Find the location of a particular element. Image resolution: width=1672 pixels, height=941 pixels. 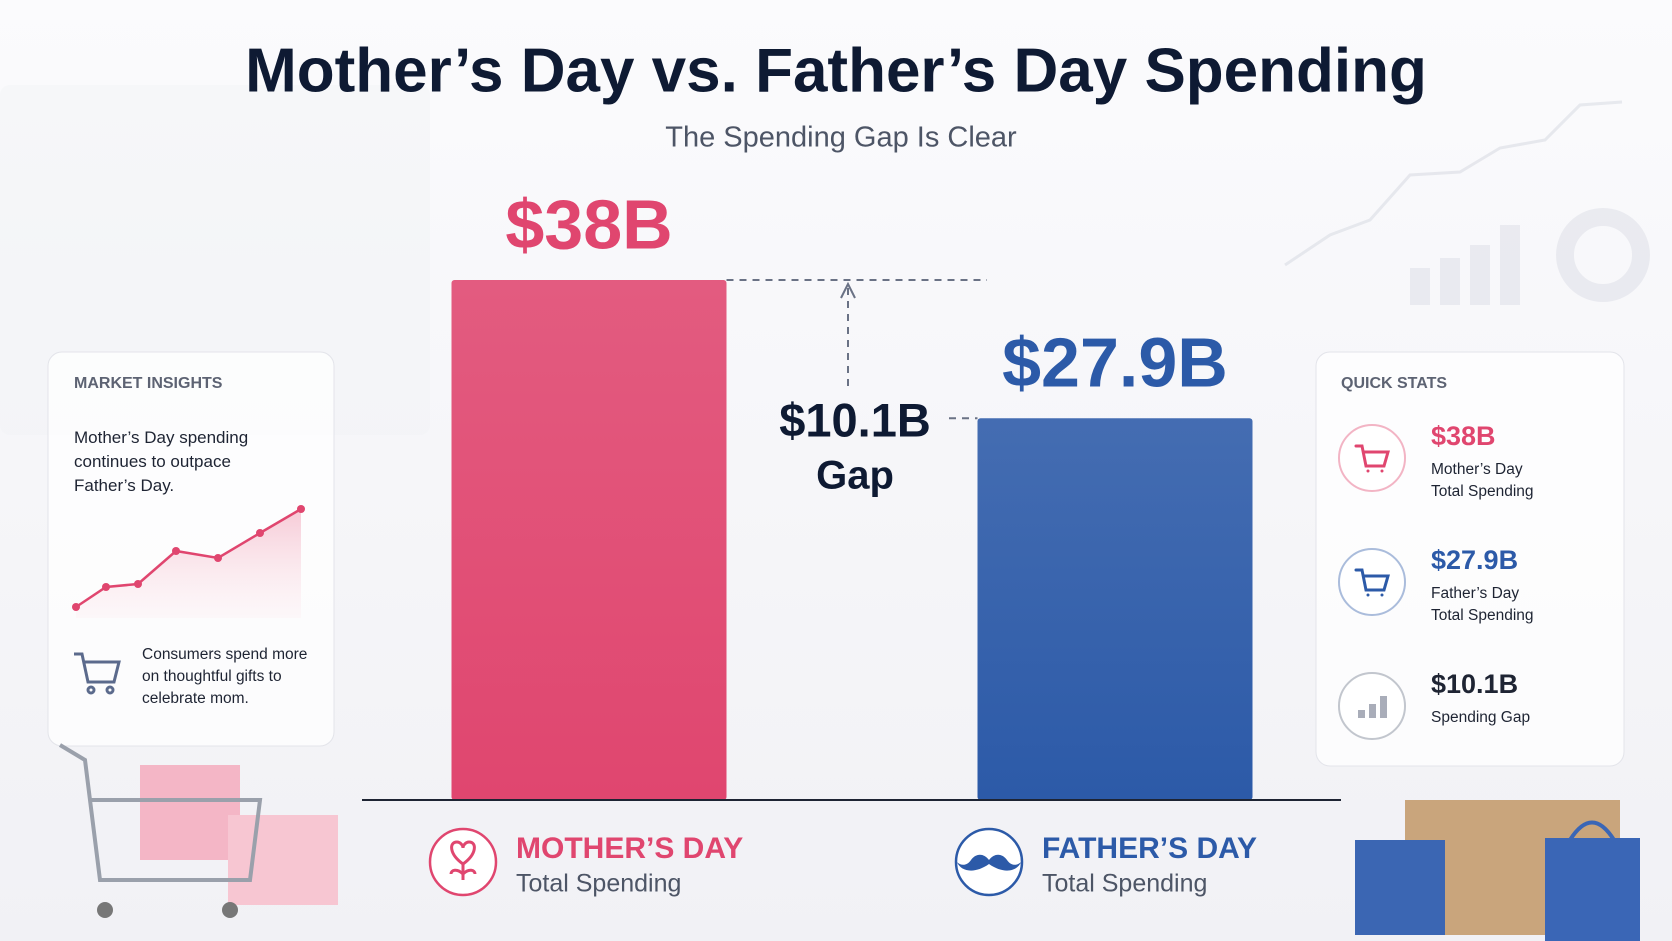

gap-text: Gap is located at coordinates (855, 476).